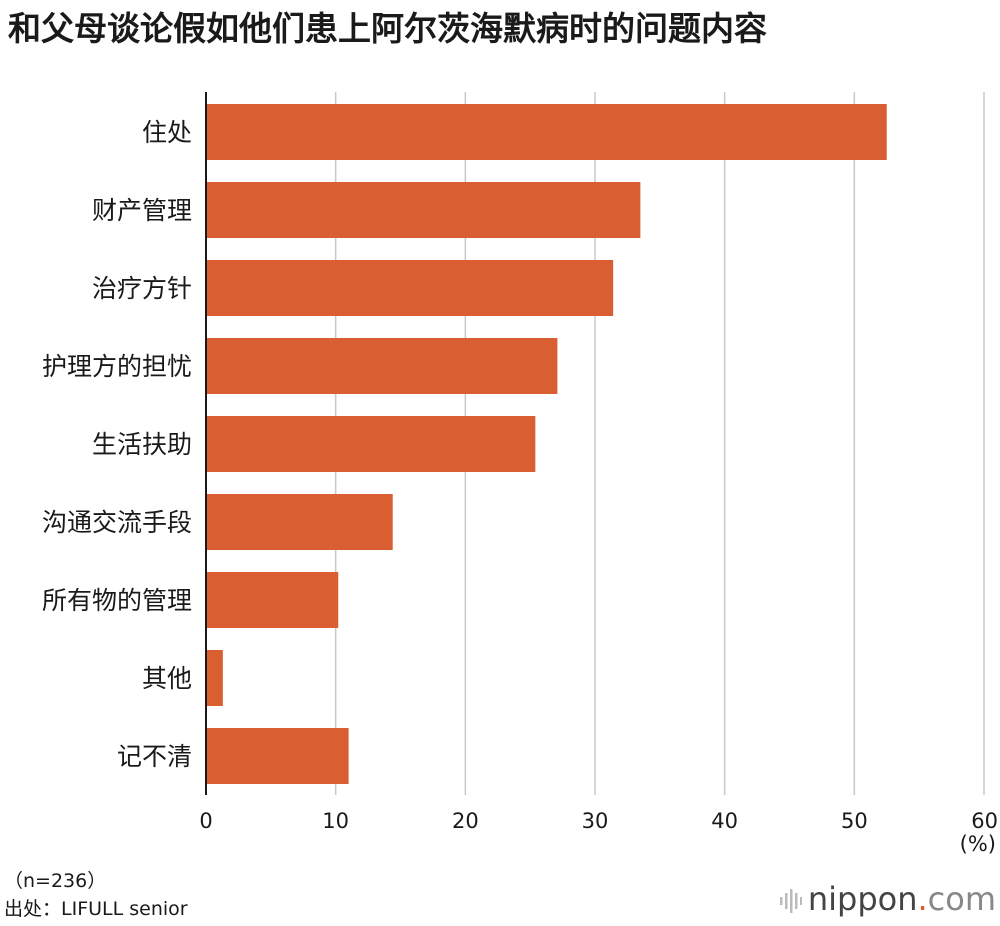 This screenshot has height=926, width=1000. I want to click on x-tick-labels: 0 10 20 30 40 50 60, so click(598, 821).